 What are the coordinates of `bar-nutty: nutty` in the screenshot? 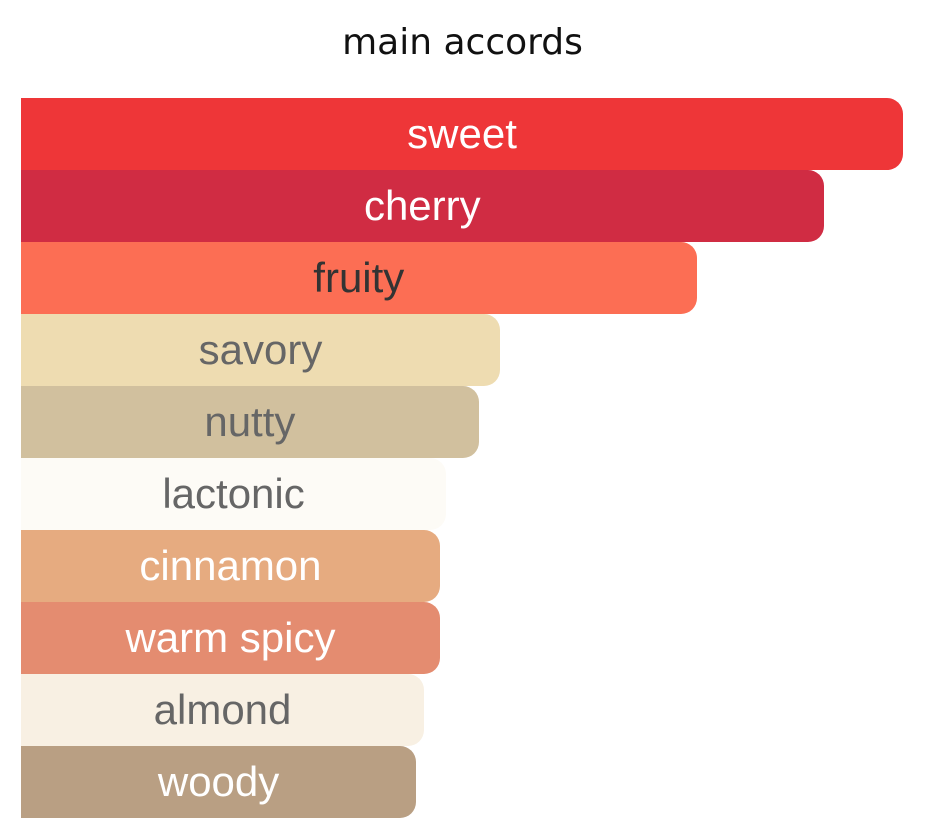 It's located at (250, 422).